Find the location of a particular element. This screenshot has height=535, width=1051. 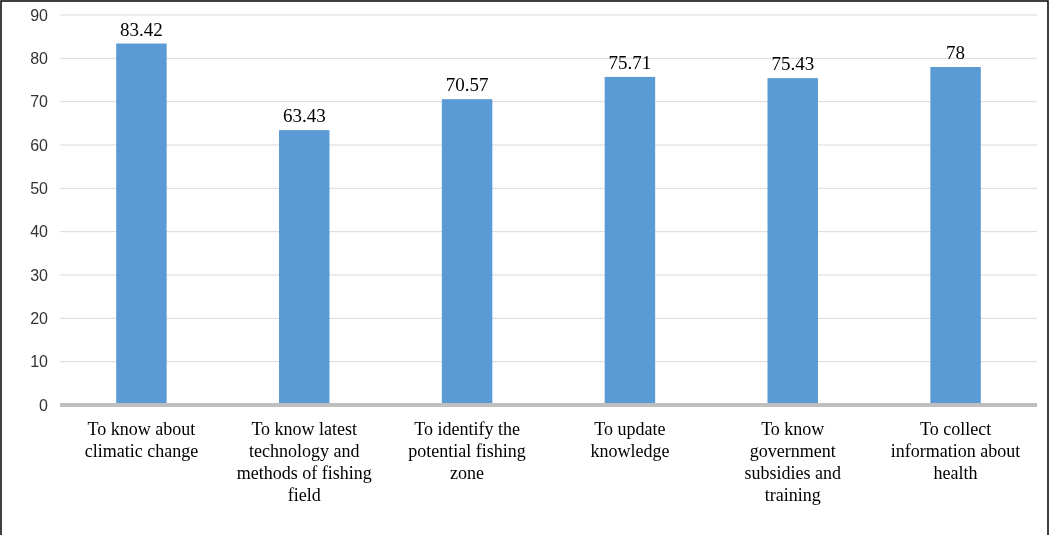

y-tick-label: 90 is located at coordinates (39, 15).